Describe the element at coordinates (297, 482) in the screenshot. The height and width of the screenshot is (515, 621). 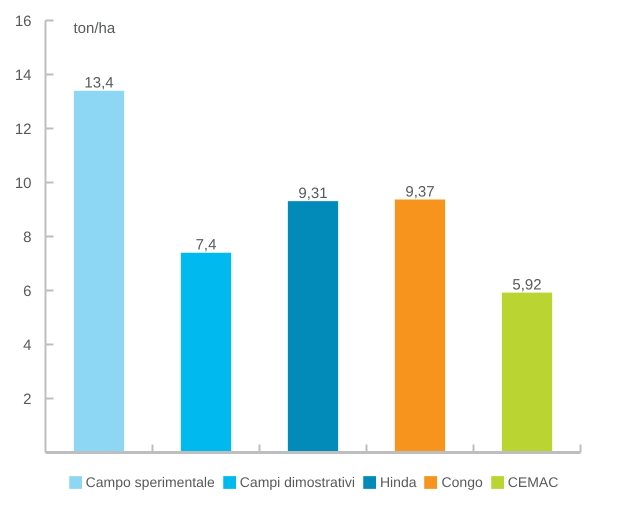
I see `legend-label: Campi dimostrativi` at that location.